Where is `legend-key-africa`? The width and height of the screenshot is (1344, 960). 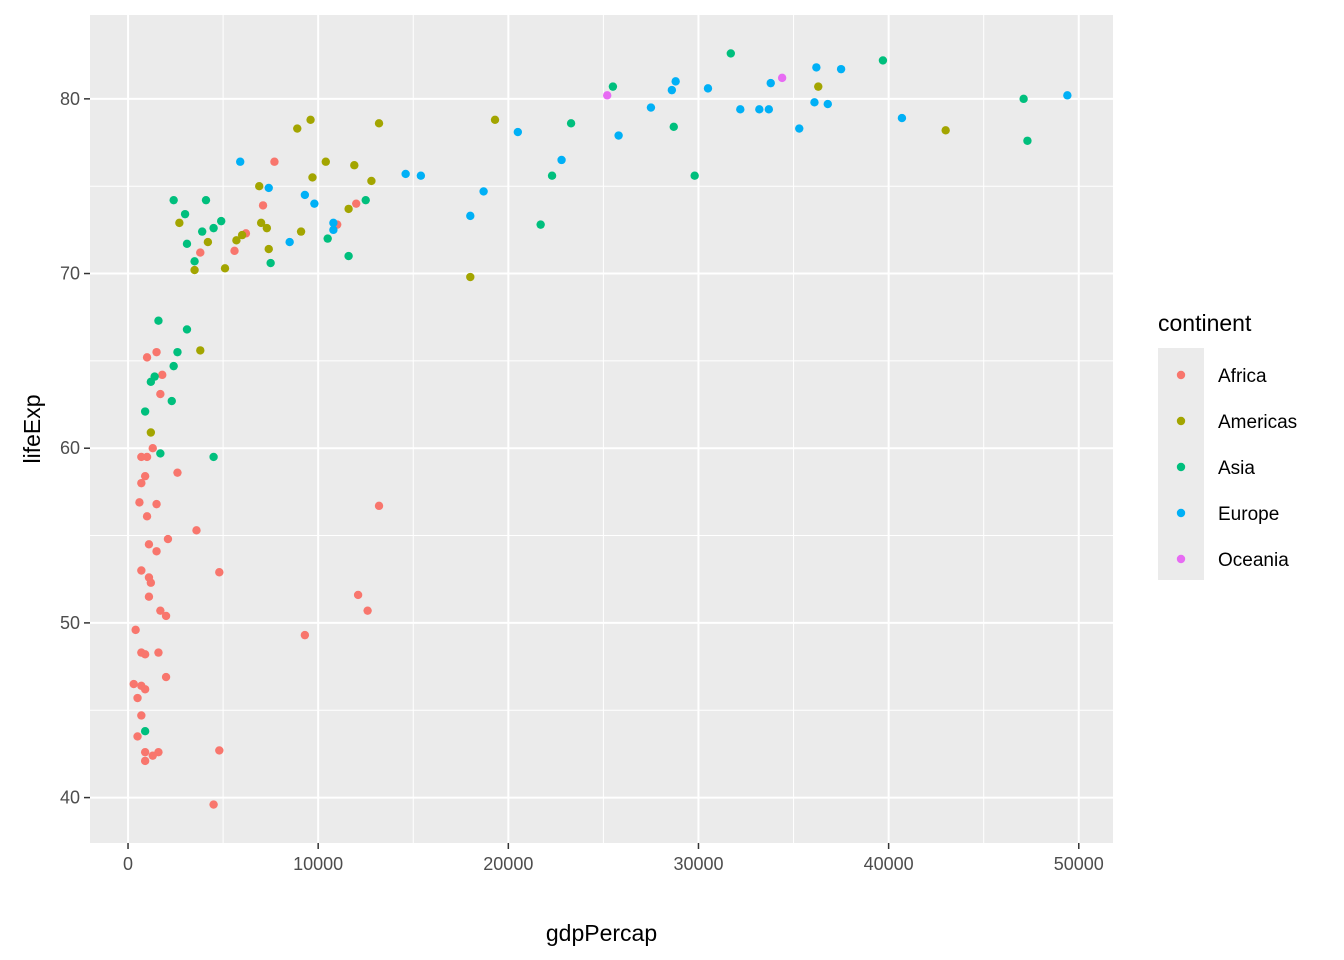
legend-key-africa is located at coordinates (1181, 375).